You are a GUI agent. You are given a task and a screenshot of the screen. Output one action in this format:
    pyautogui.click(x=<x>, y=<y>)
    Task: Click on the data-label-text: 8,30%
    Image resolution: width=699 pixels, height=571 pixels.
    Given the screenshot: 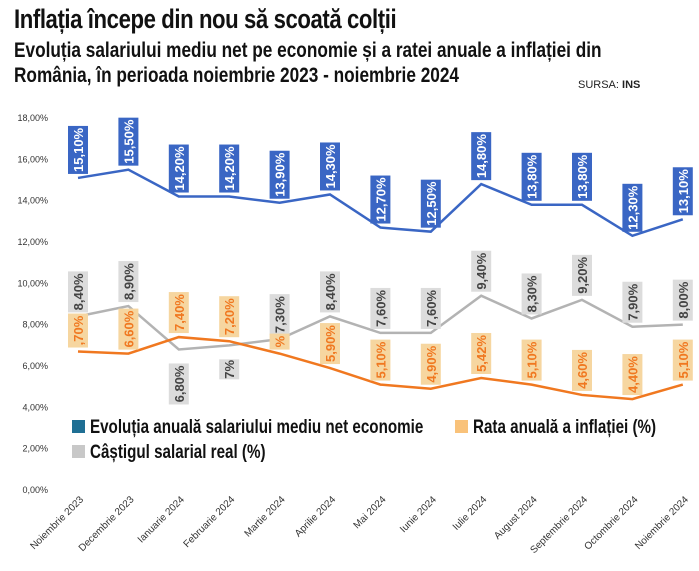 What is the action you would take?
    pyautogui.click(x=532, y=293)
    